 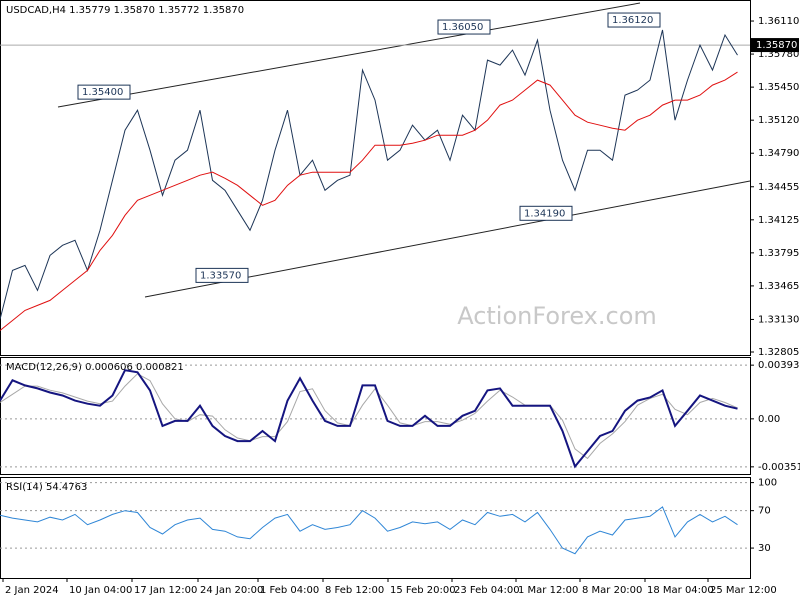 What do you see at coordinates (100, 590) in the screenshot?
I see `x-tick-label: 10 Jan 04:00` at bounding box center [100, 590].